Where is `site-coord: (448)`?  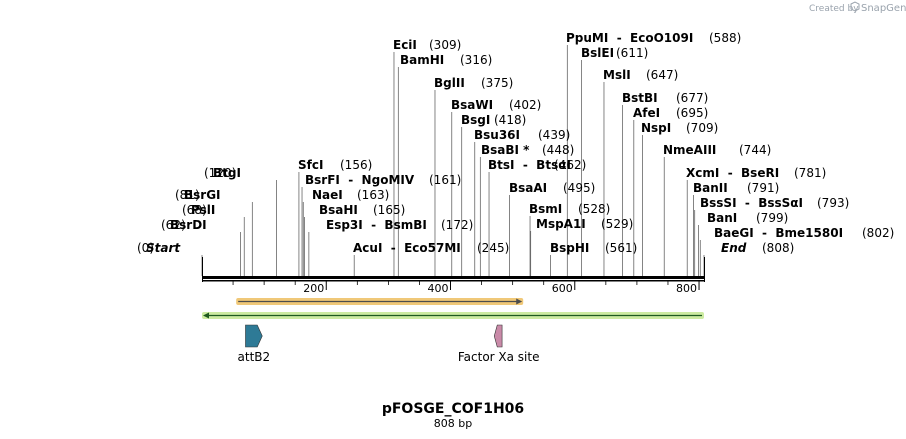 site-coord: (448) is located at coordinates (558, 150).